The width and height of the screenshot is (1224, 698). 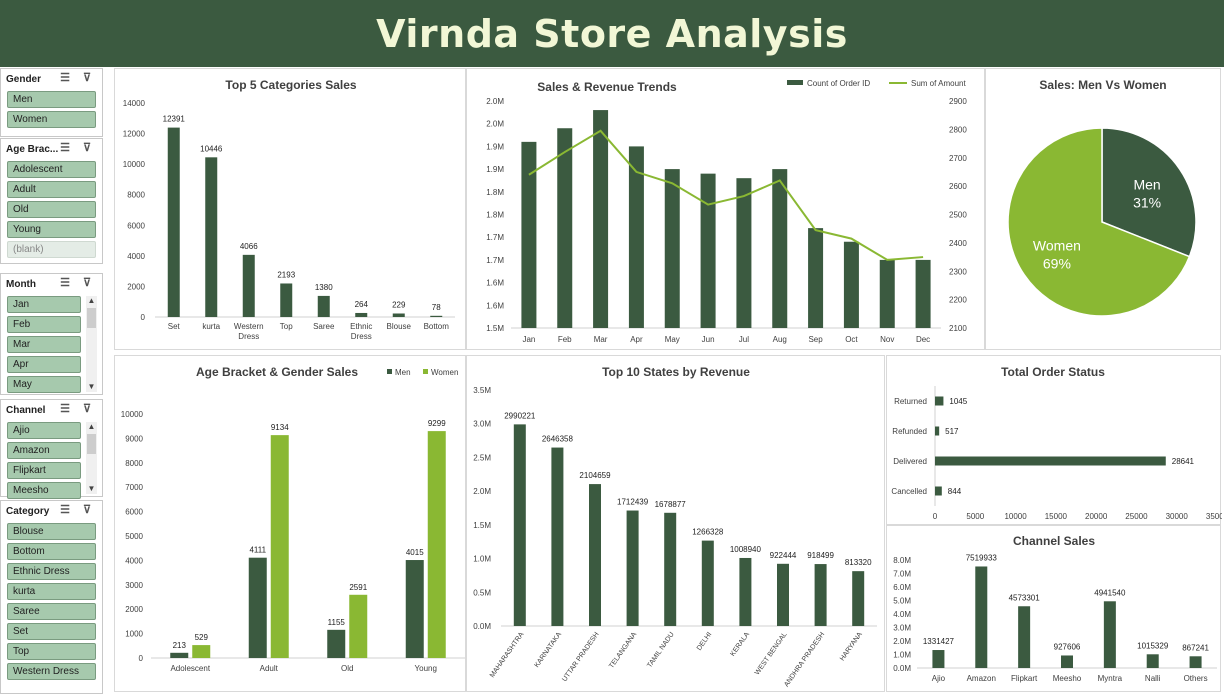 I want to click on y-tick-label: 5000, so click(x=134, y=536).